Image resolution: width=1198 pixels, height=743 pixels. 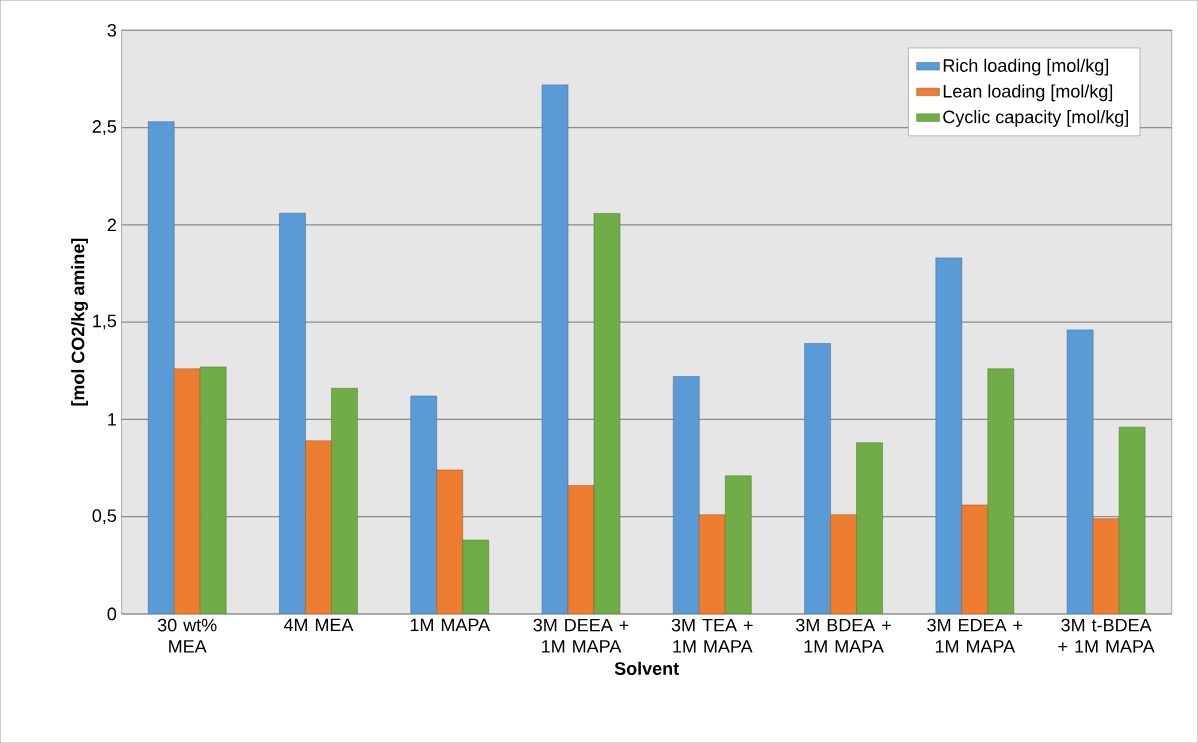 What do you see at coordinates (1026, 67) in the screenshot?
I see `legend-label: Rich loading [mol/kg]` at bounding box center [1026, 67].